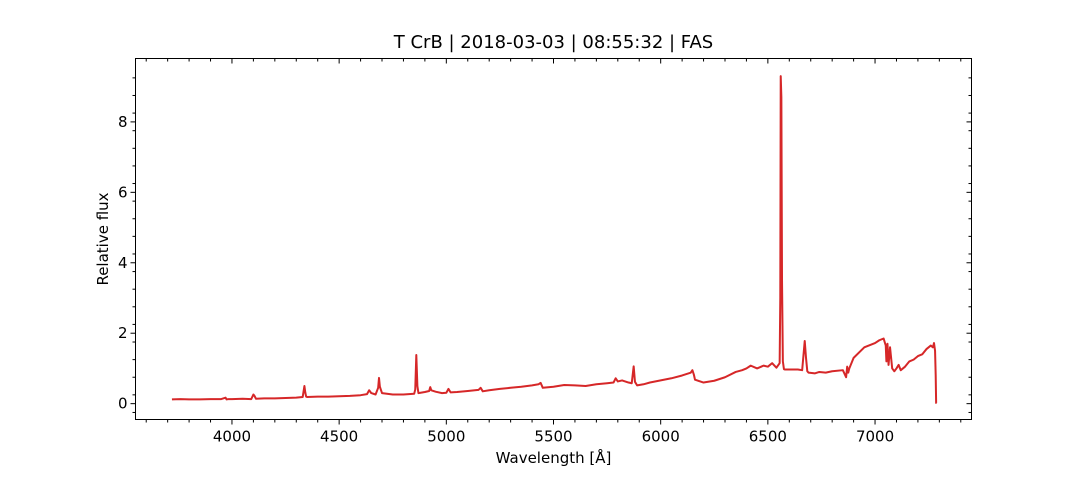 This screenshot has width=1080, height=480. What do you see at coordinates (232, 437) in the screenshot?
I see `x-tick-label: 4000` at bounding box center [232, 437].